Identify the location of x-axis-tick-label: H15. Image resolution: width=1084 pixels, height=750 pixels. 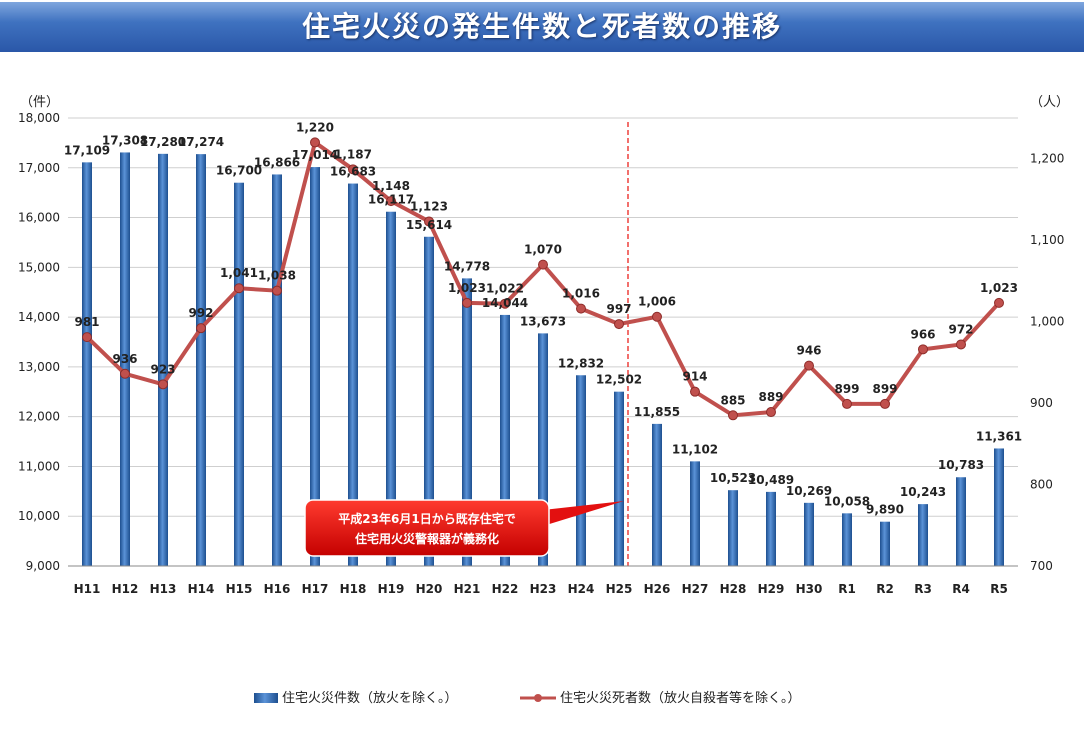
(239, 589).